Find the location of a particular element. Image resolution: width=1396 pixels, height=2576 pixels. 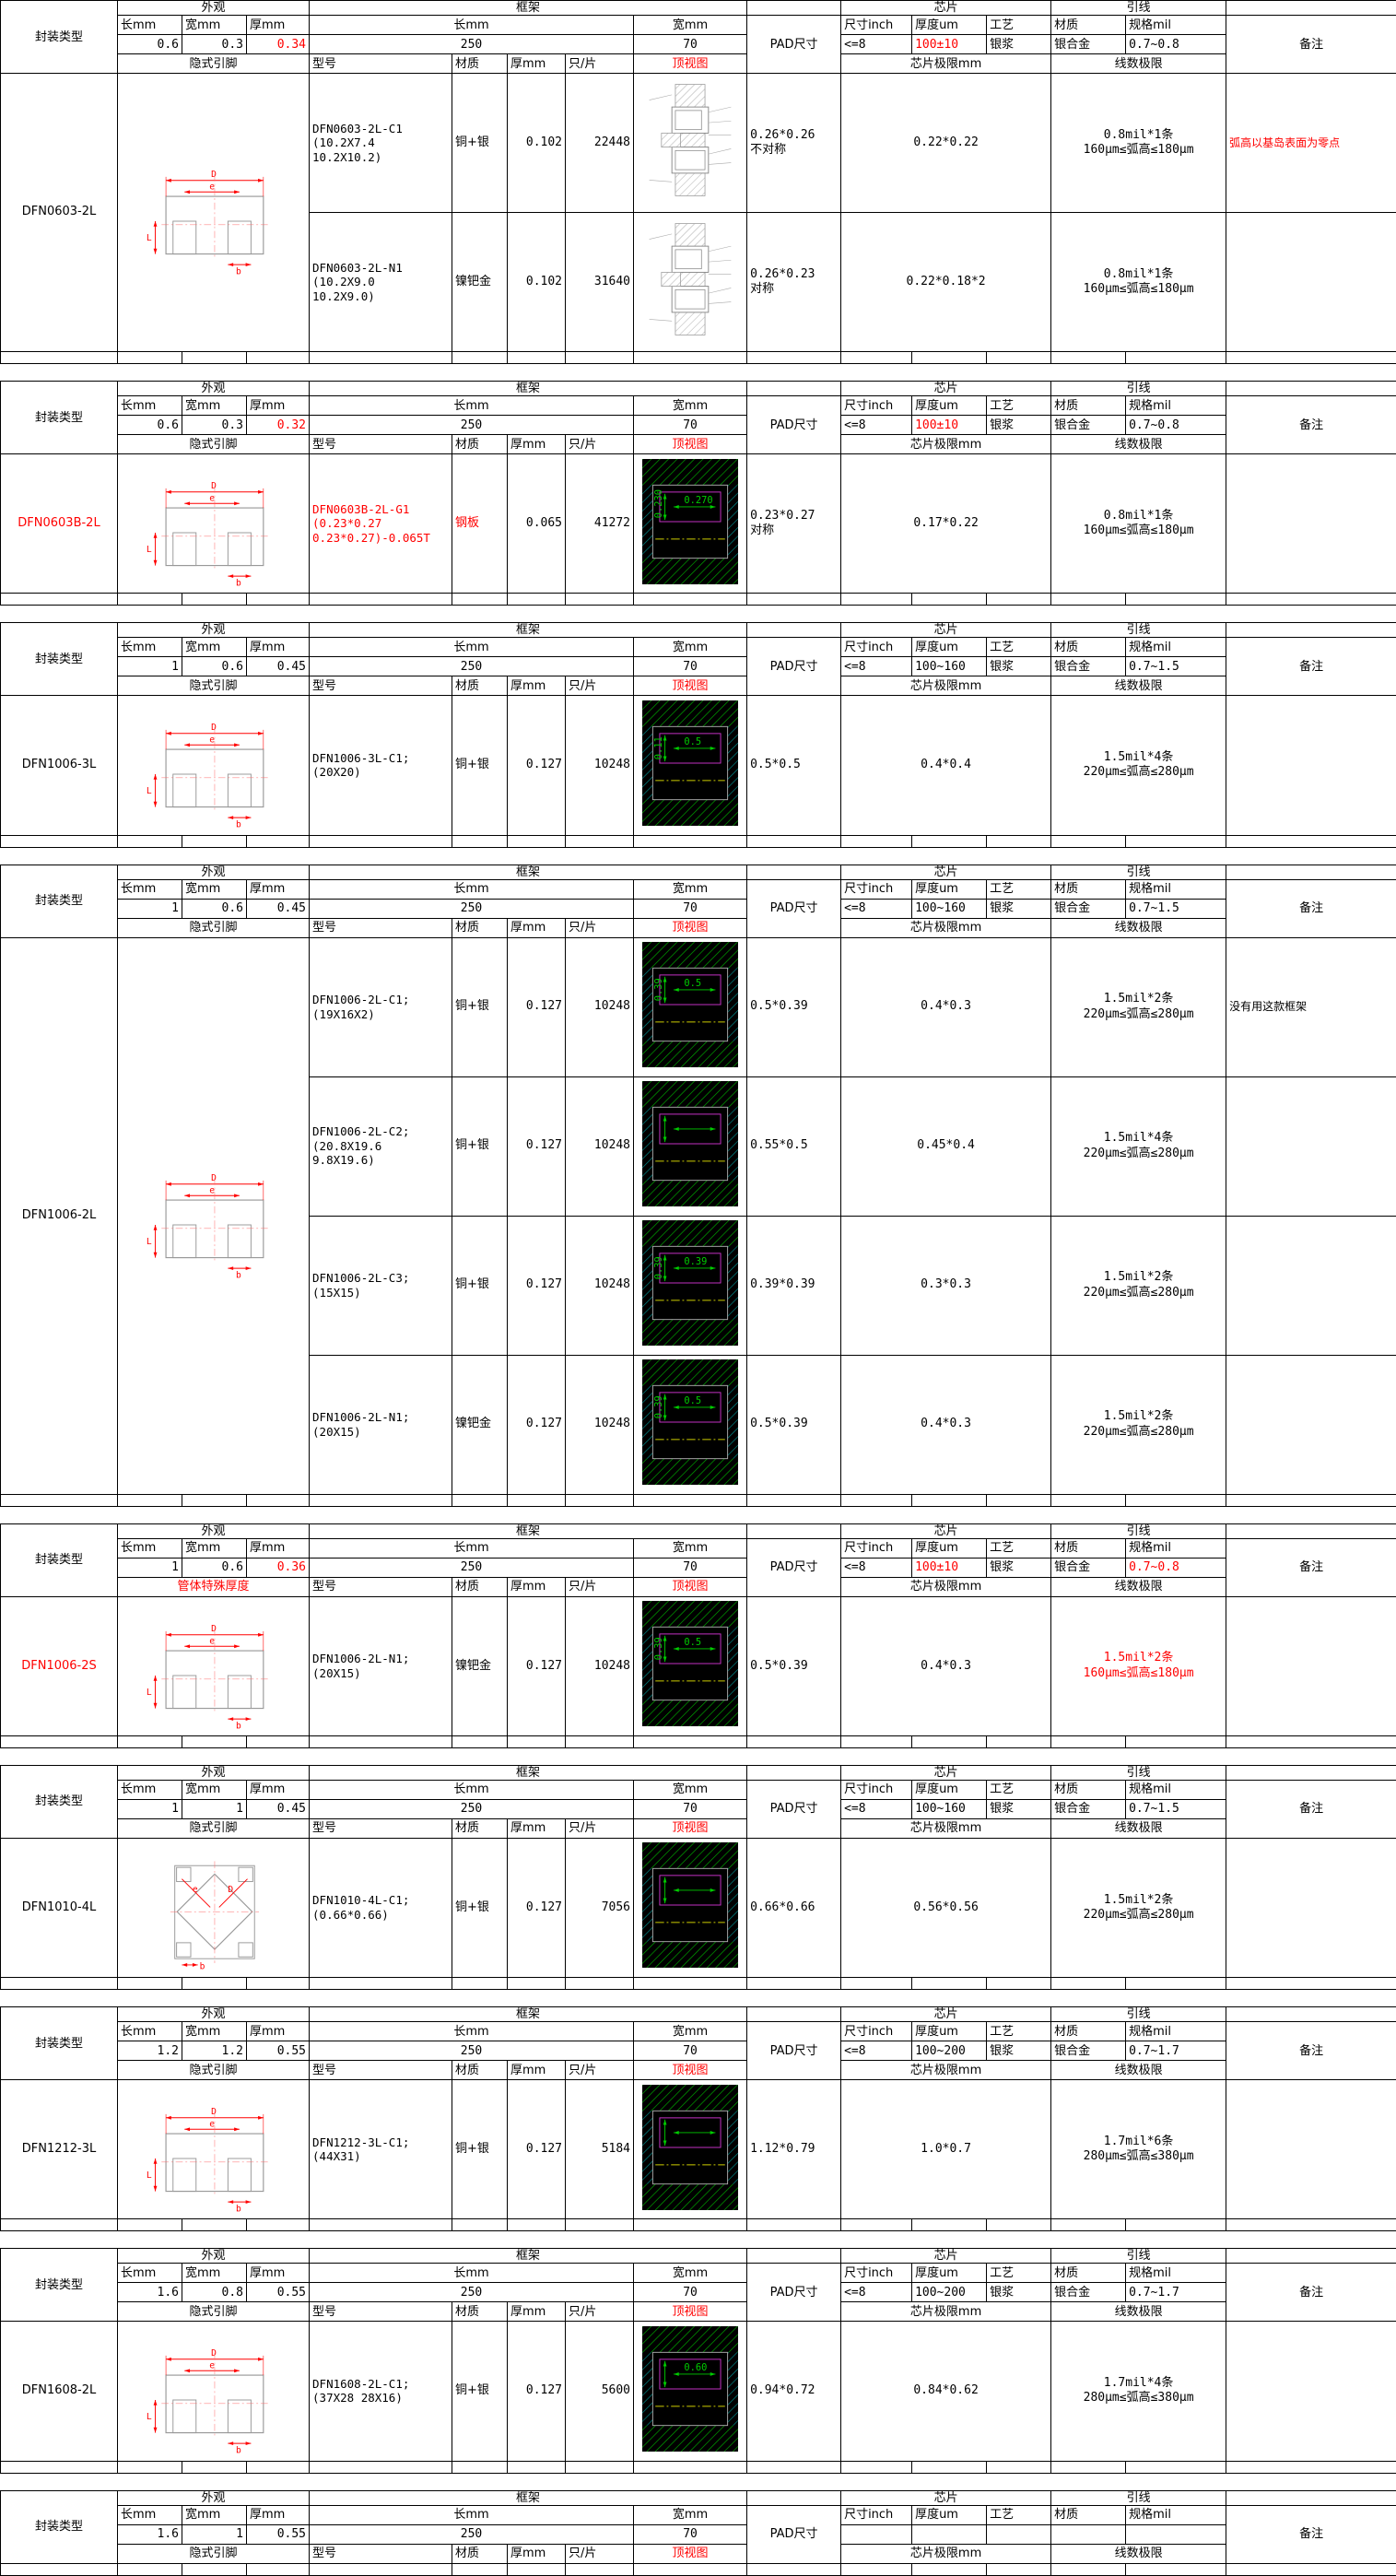

header-group-row: 封装类型 外观 框架 芯片 引线 is located at coordinates (698, 872).